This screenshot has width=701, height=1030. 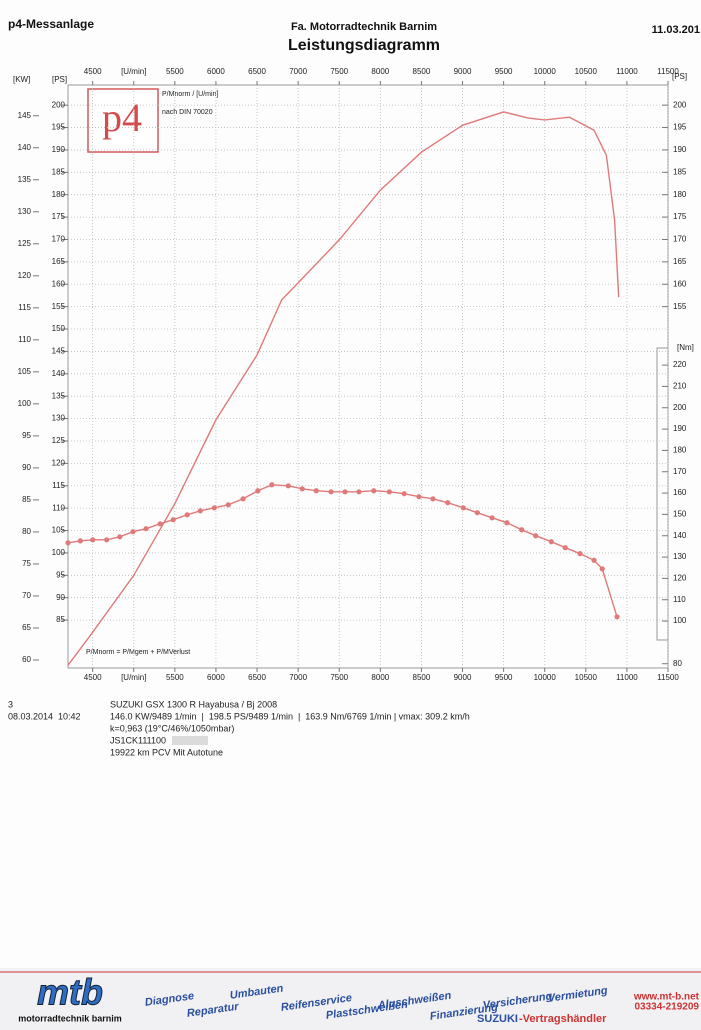 What do you see at coordinates (586, 71) in the screenshot?
I see `x-tick-label: 10500` at bounding box center [586, 71].